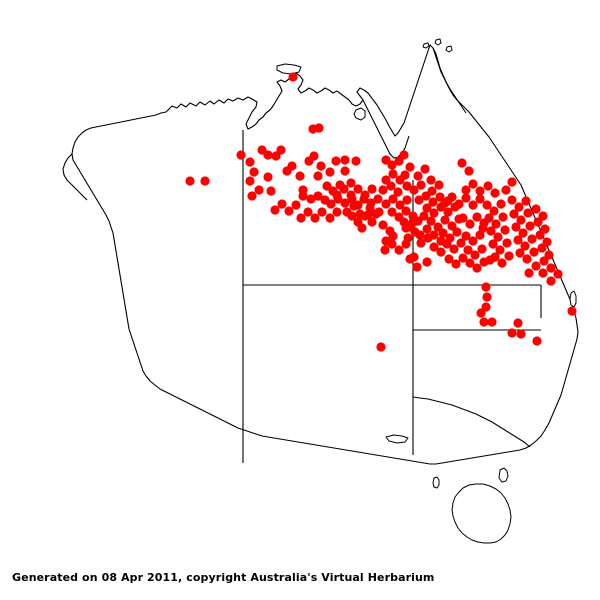 The image size is (600, 600). Describe the element at coordinates (397, 439) in the screenshot. I see `kangaroo-island-outline` at that location.